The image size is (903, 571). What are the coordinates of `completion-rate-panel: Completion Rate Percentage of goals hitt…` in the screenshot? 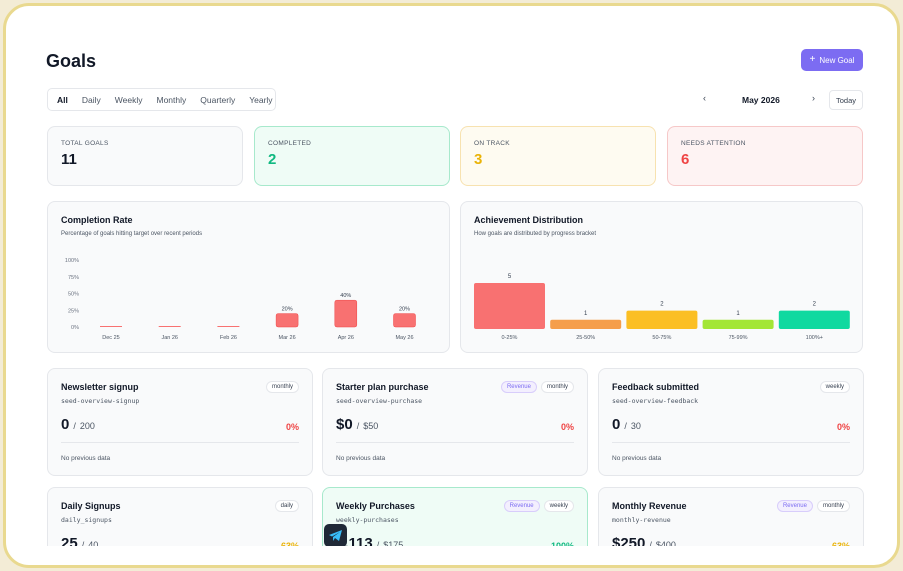 It's located at (248, 277).